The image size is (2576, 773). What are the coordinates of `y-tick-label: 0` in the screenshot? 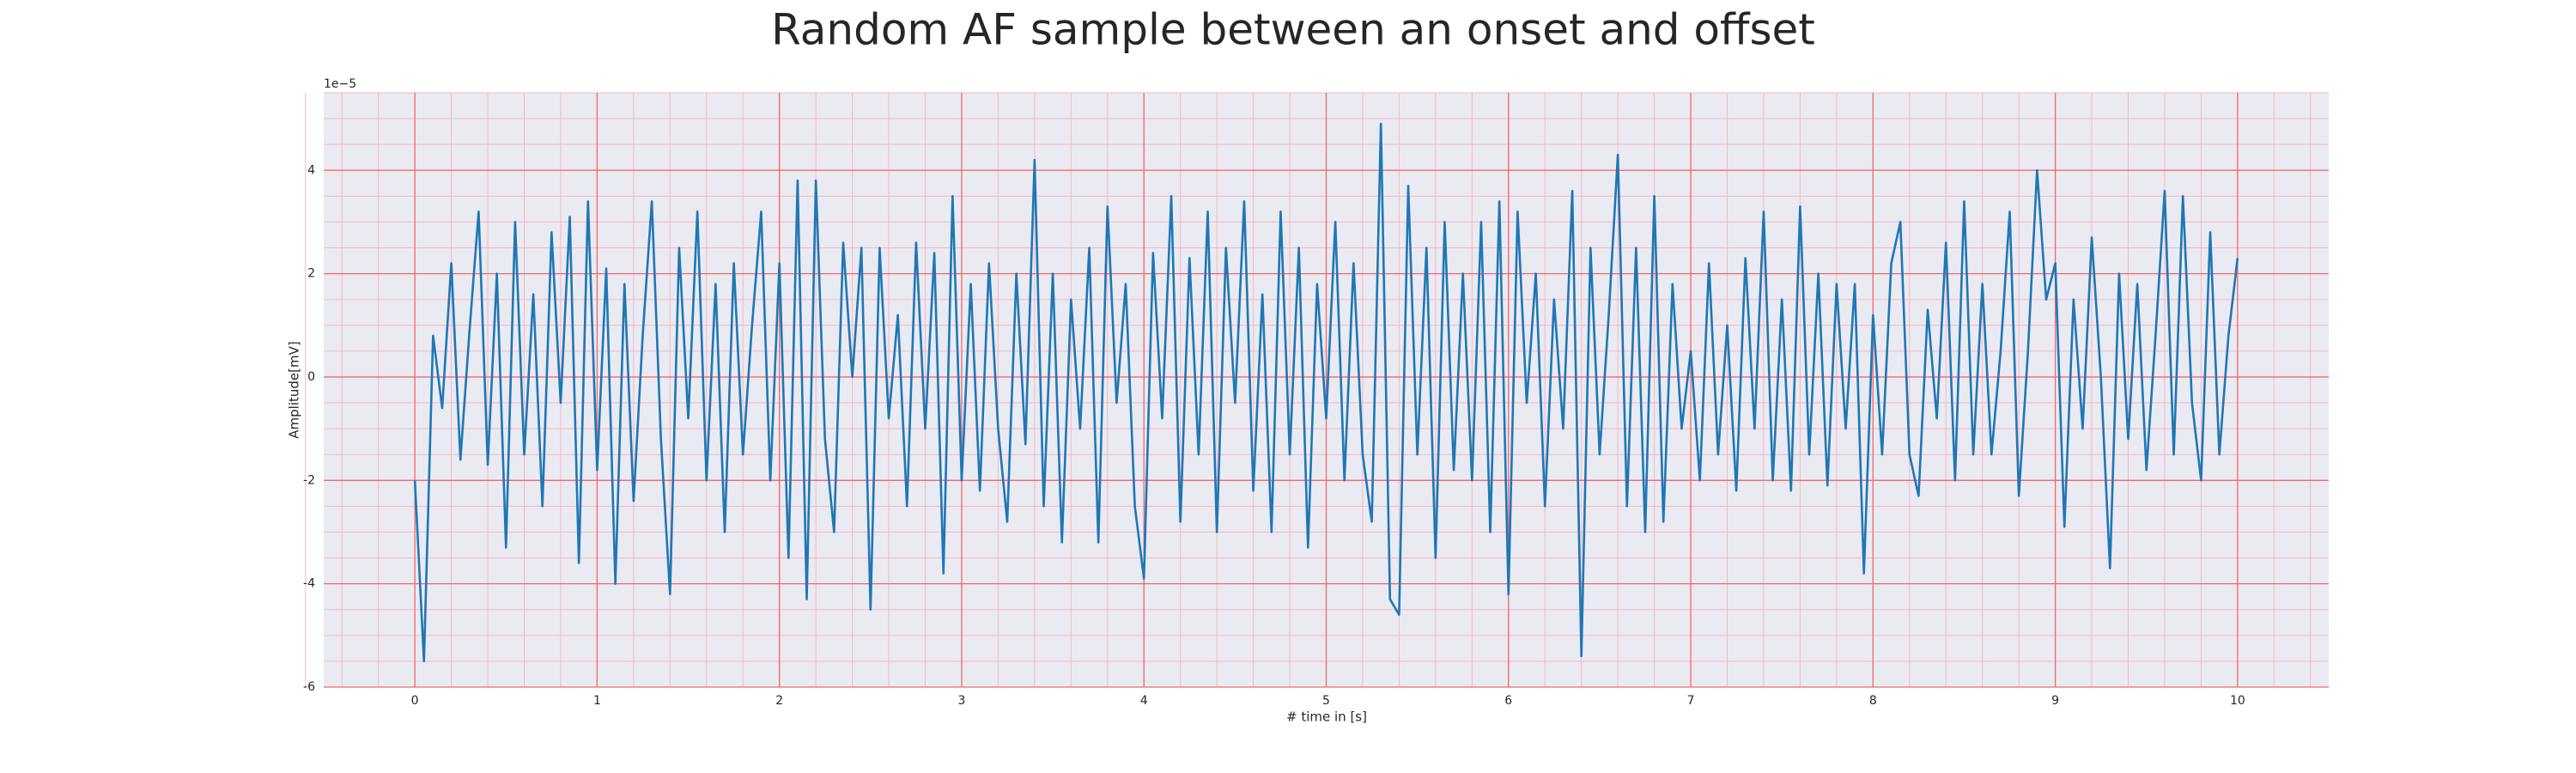 It's located at (311, 377).